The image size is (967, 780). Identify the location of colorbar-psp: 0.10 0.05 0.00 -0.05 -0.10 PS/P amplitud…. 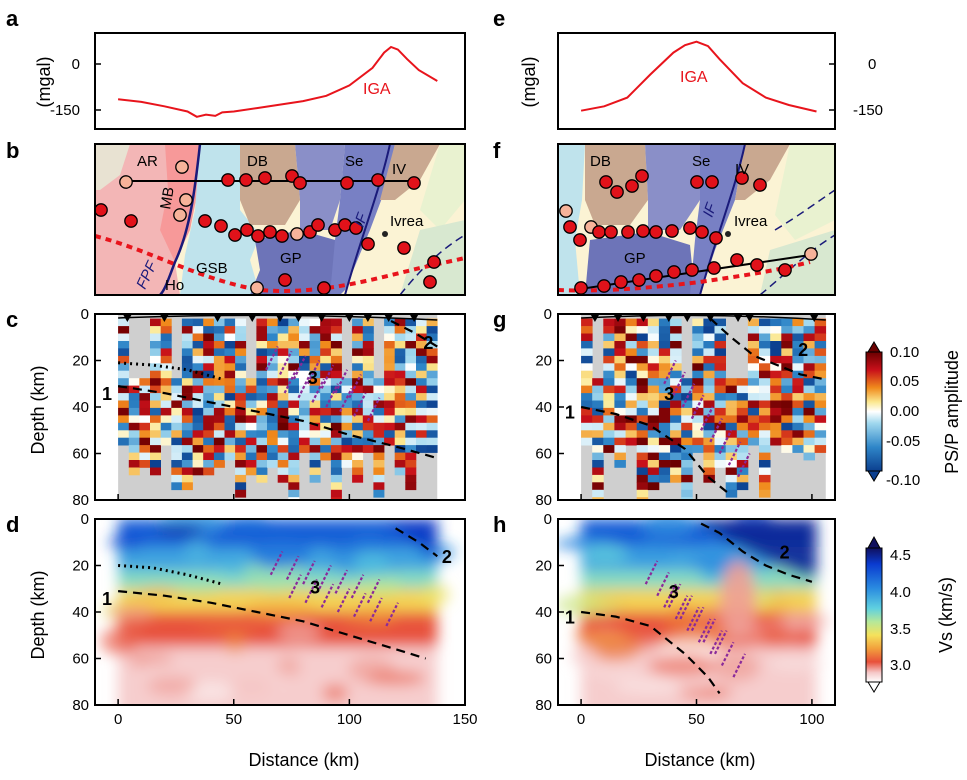
(913, 415).